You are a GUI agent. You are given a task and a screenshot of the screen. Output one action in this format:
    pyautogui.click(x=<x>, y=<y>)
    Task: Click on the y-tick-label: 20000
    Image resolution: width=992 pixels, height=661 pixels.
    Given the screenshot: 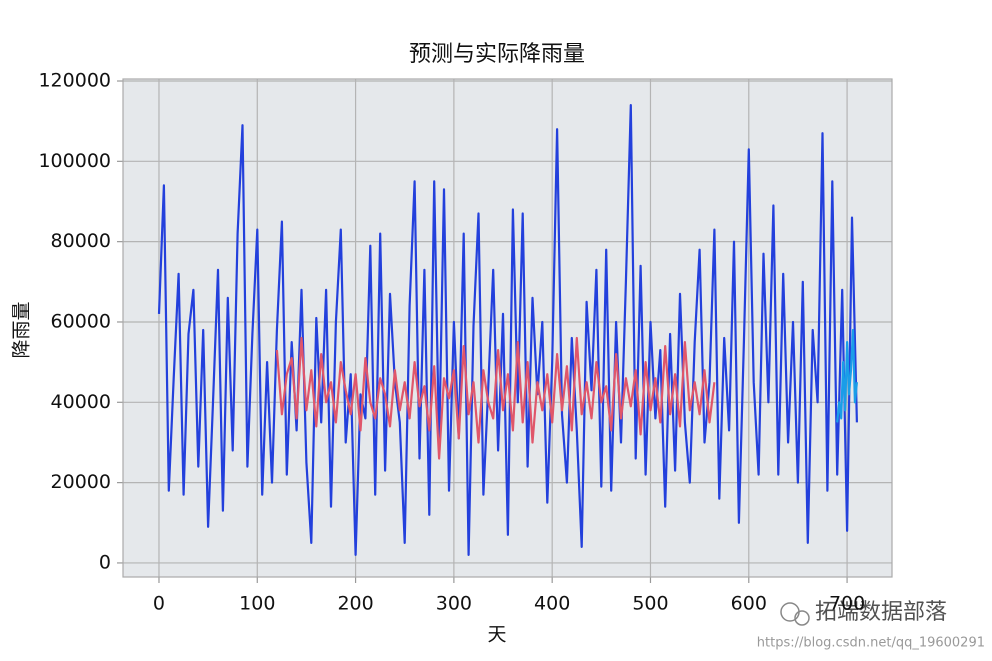 What is the action you would take?
    pyautogui.click(x=81, y=482)
    